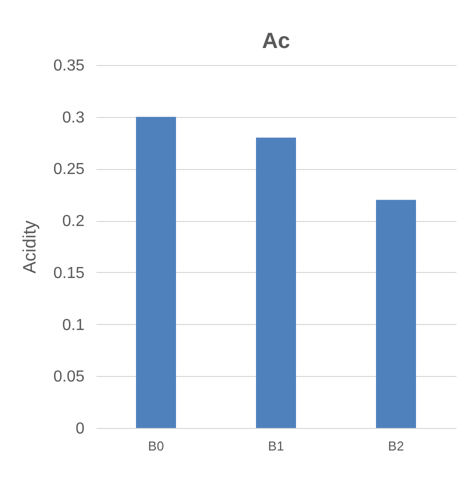 The image size is (476, 483). What do you see at coordinates (69, 377) in the screenshot?
I see `y-tick-label: 0.05` at bounding box center [69, 377].